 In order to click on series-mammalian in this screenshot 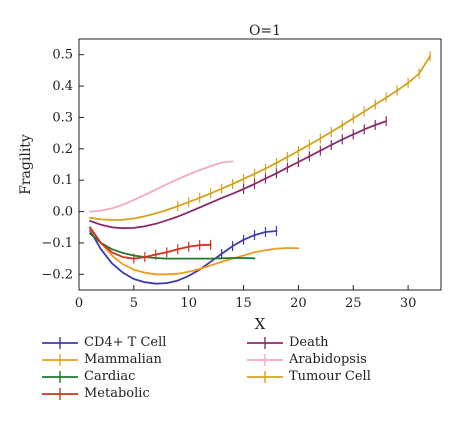, I will do `click(194, 251)`.